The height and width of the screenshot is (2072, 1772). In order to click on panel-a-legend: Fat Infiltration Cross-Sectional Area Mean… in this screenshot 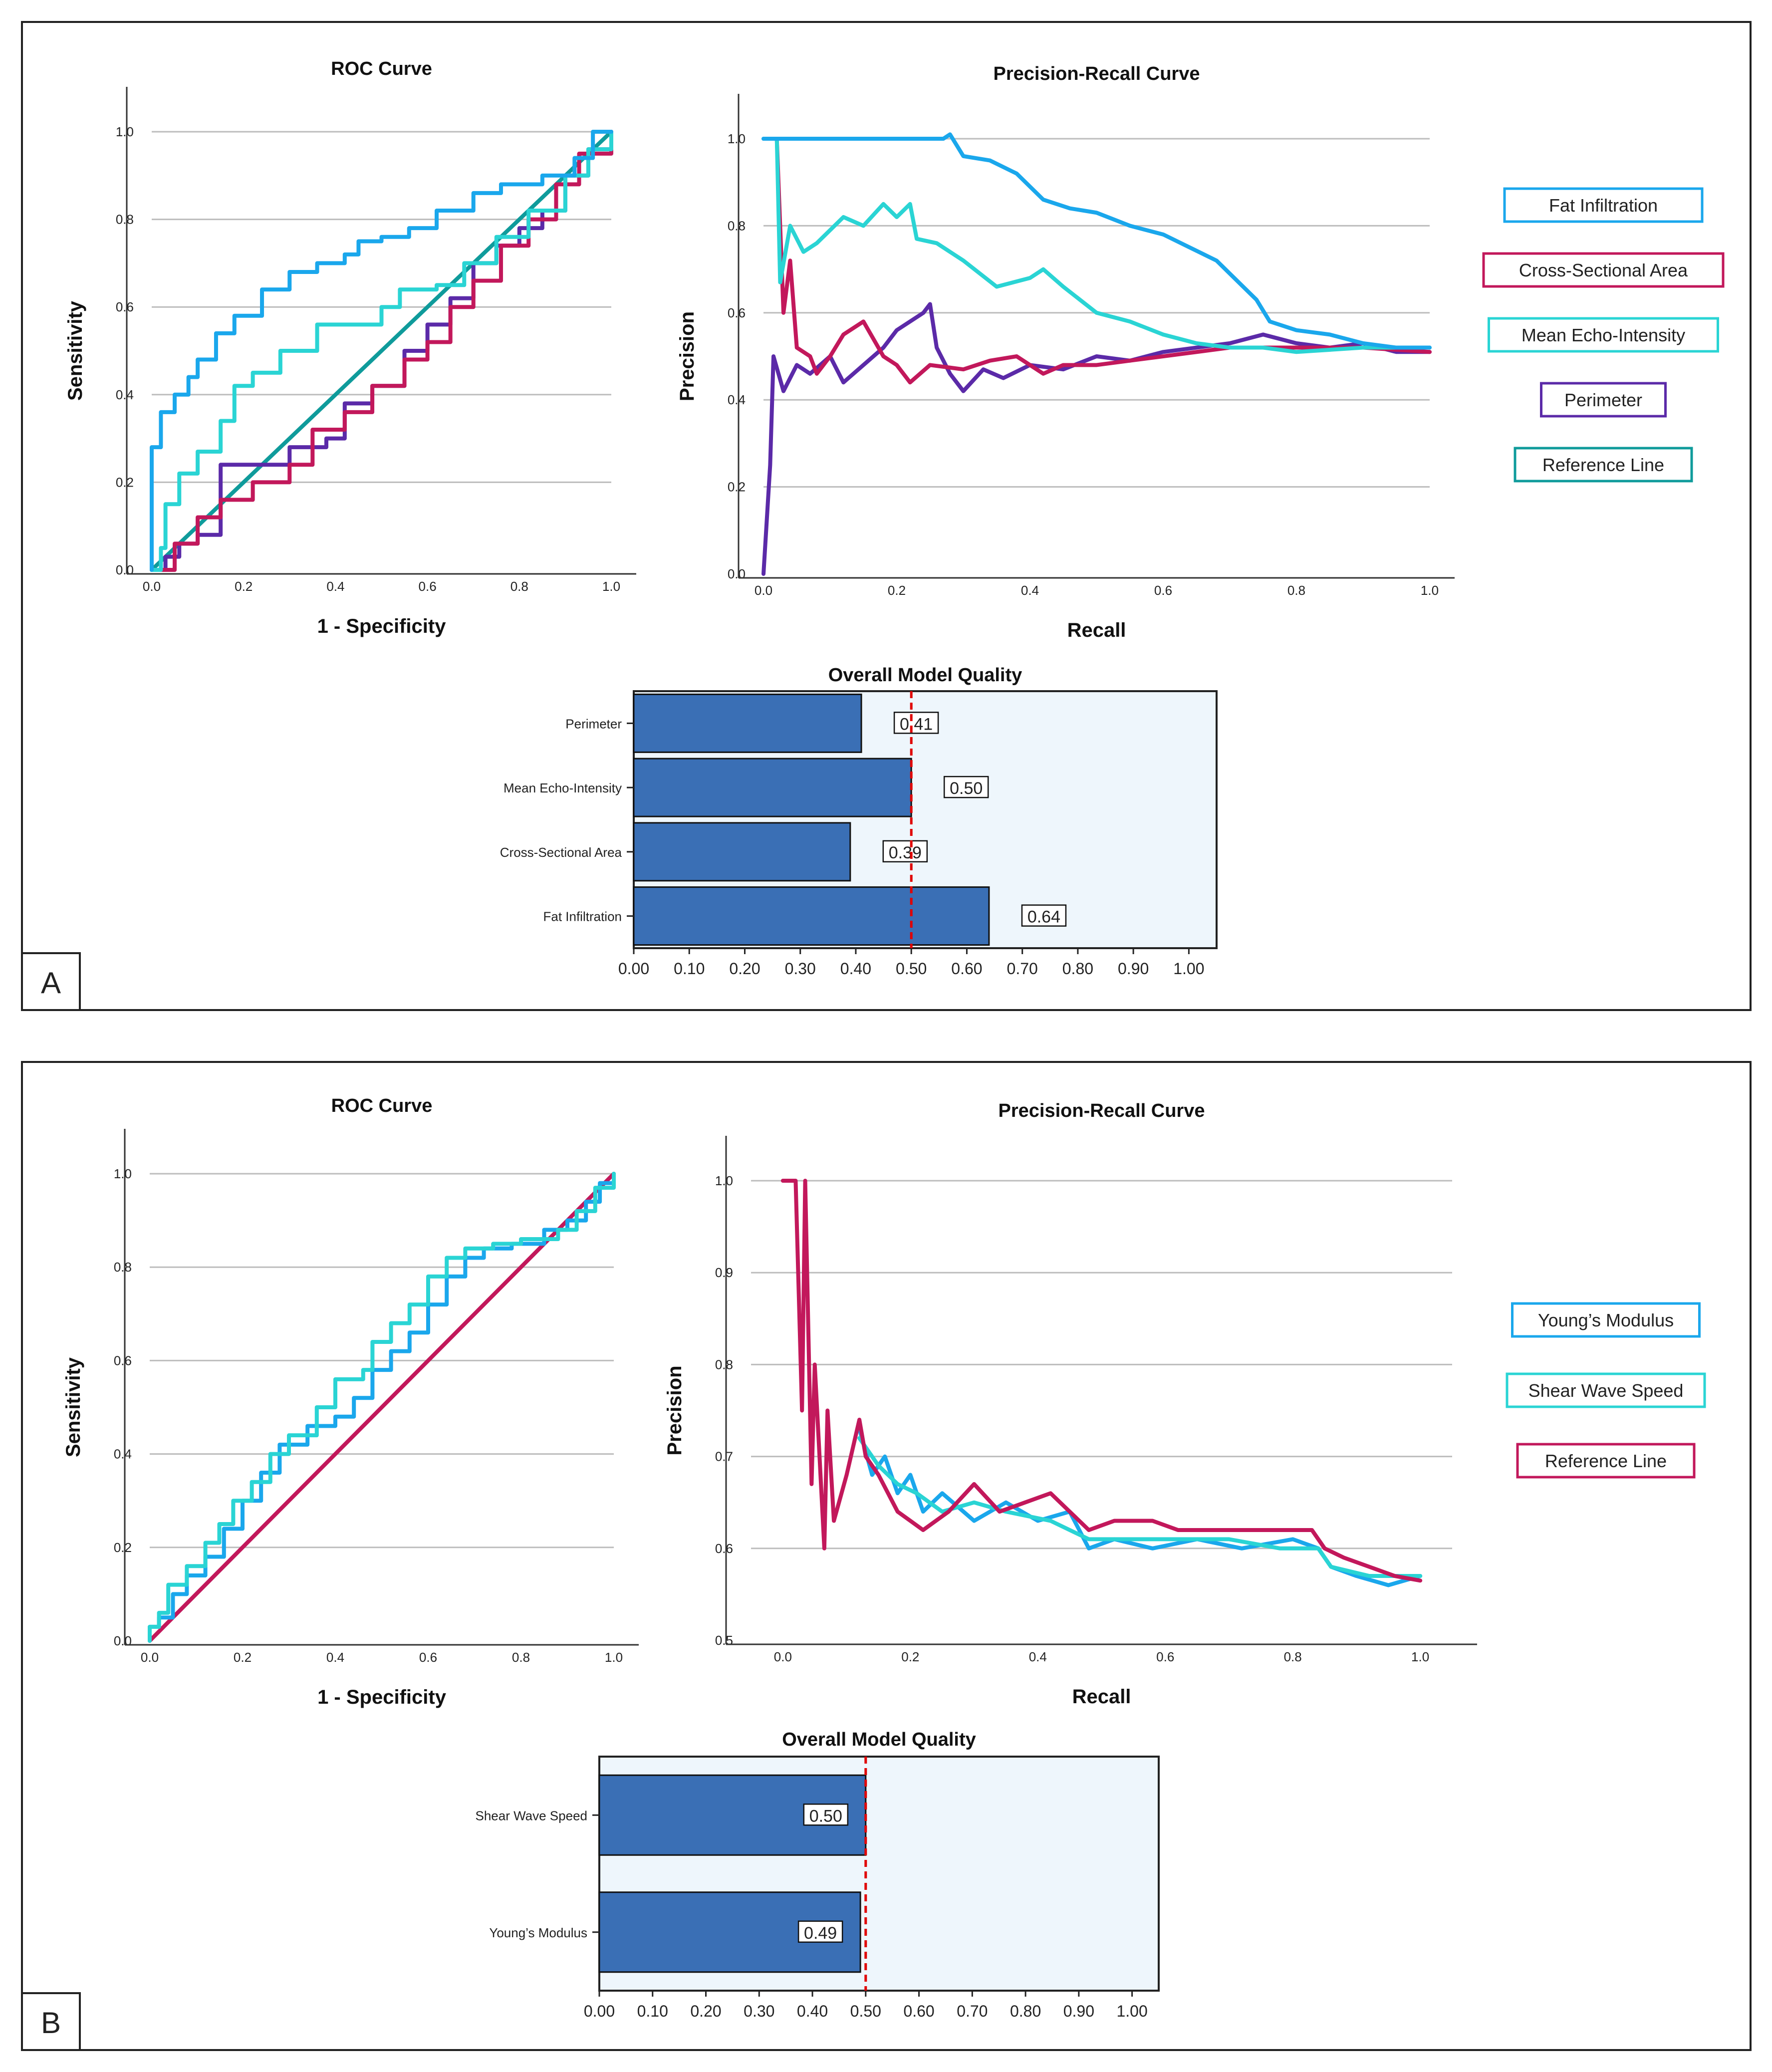, I will do `click(1603, 335)`.